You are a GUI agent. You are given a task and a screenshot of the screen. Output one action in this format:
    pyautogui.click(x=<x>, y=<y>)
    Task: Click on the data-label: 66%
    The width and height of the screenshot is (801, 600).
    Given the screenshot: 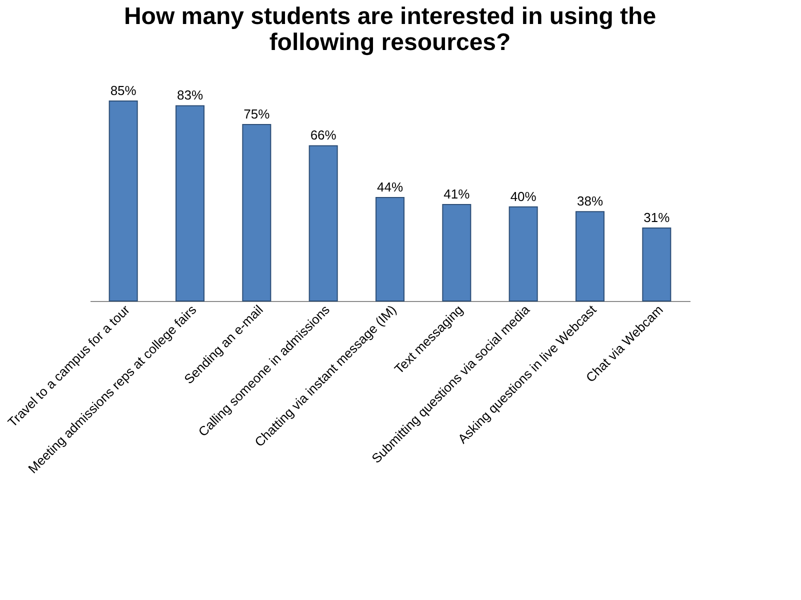 What is the action you would take?
    pyautogui.click(x=323, y=135)
    